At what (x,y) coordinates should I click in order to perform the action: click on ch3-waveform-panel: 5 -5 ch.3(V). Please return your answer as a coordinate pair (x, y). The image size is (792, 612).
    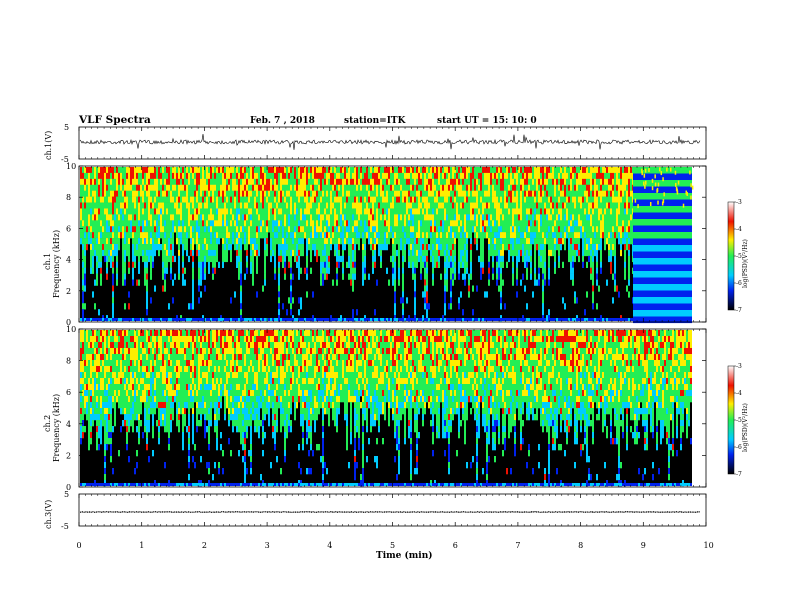
    Looking at the image, I should click on (375, 510).